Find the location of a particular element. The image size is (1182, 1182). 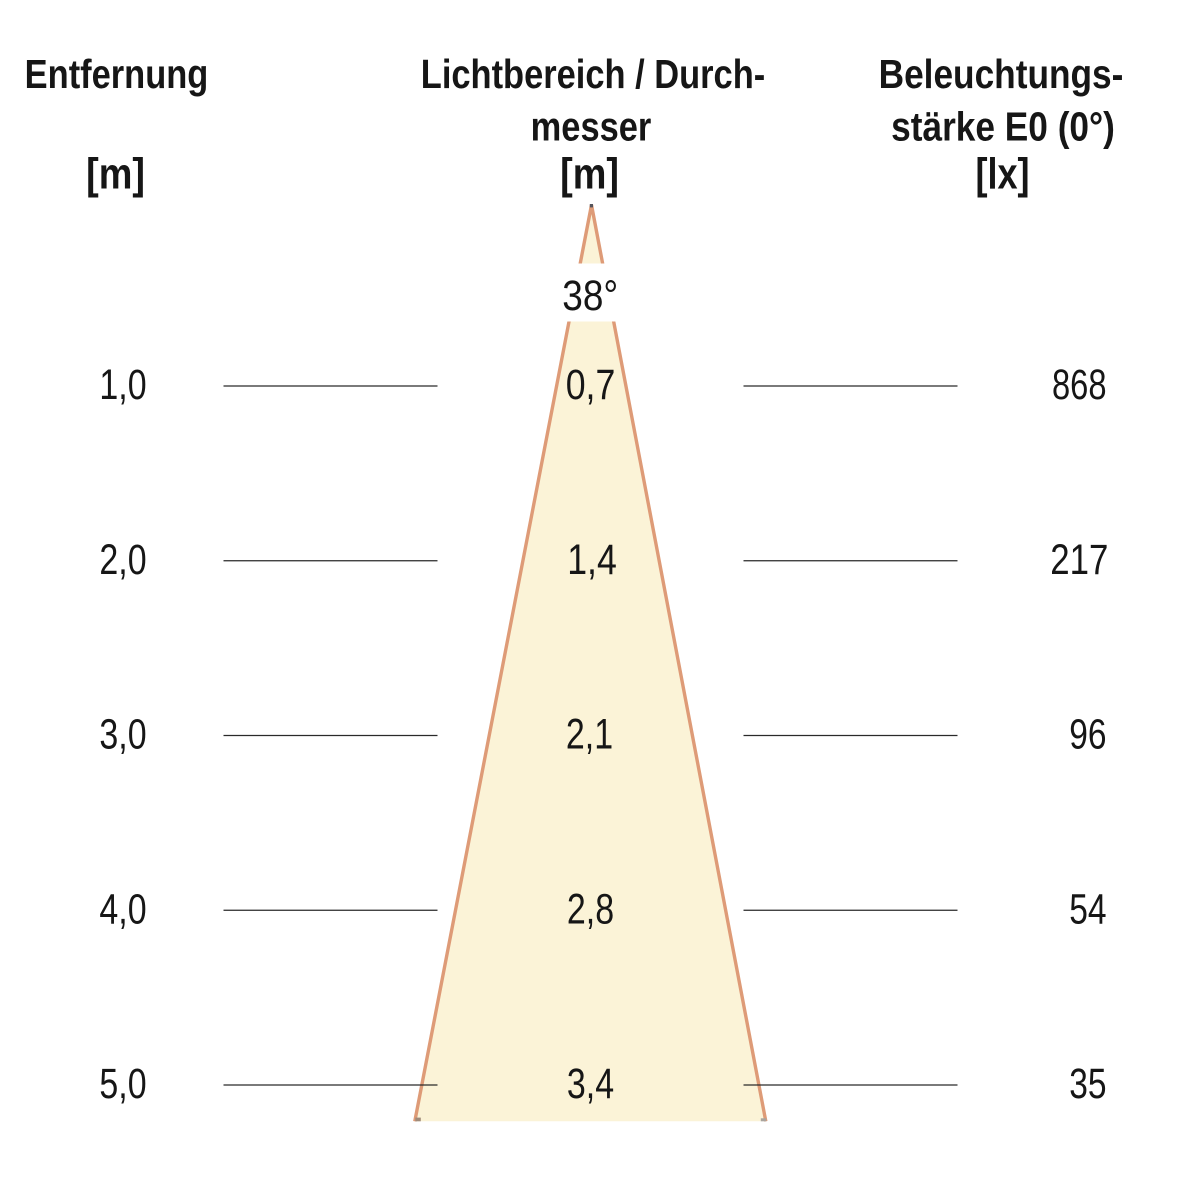

svg-text: 3,0 is located at coordinates (122, 735).